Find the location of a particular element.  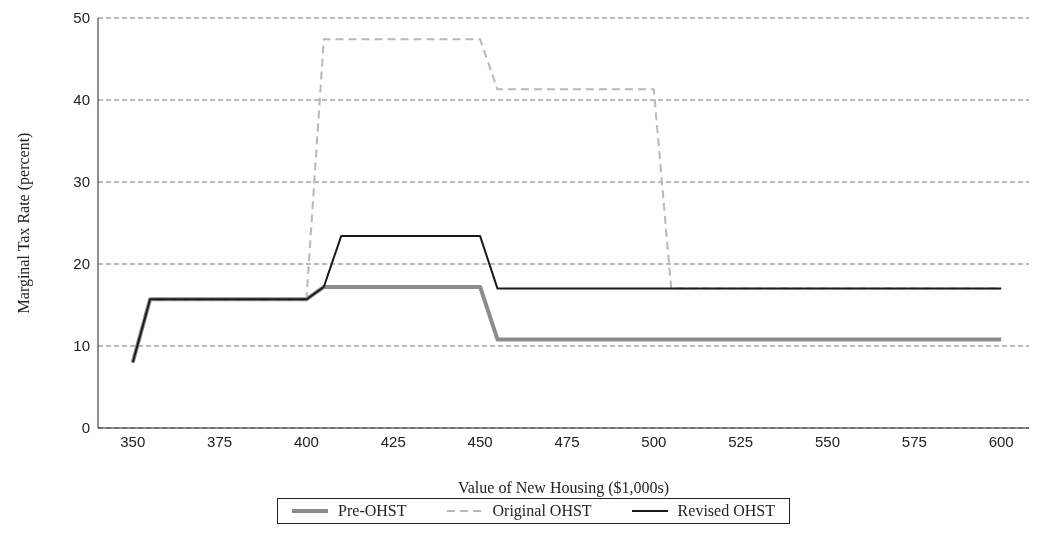

x-axis-title: Value of New Housing ($1,000s) is located at coordinates (563, 488).